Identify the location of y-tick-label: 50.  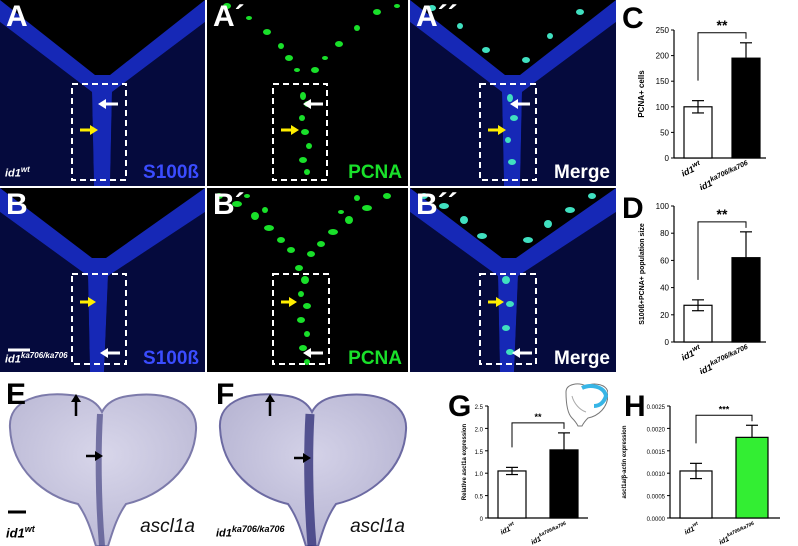
(664, 132).